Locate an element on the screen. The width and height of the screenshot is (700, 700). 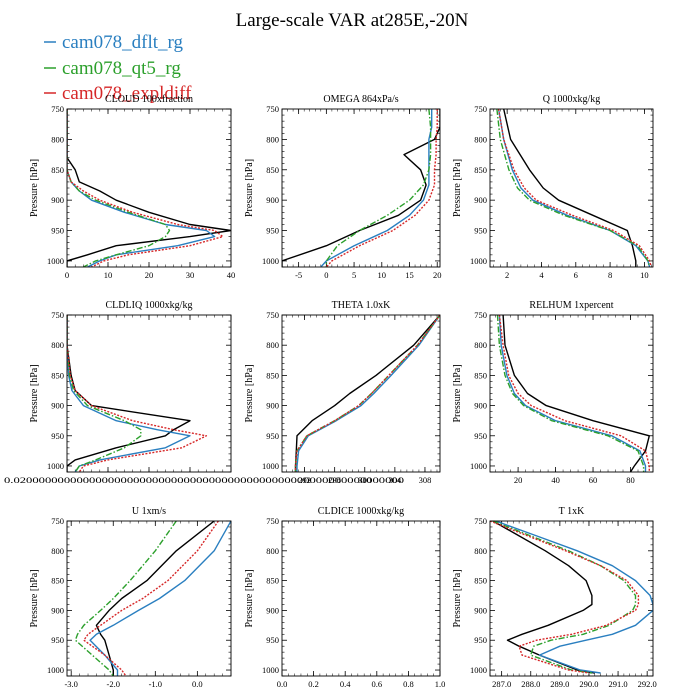
panel-ylabel-6: Pressure [hPa] is located at coordinates (34, 598).